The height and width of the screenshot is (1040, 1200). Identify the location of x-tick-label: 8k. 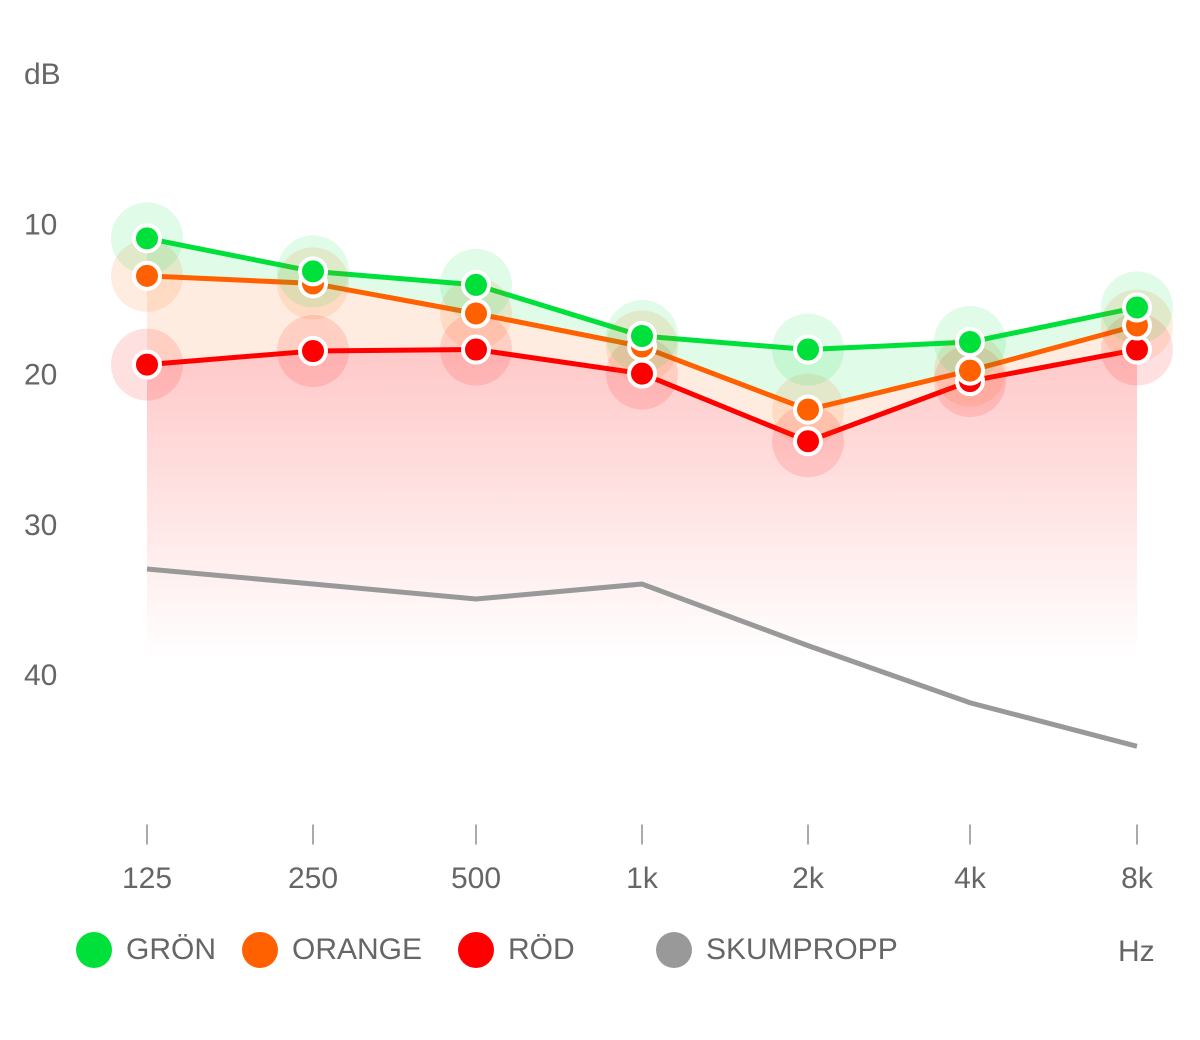
(1137, 878).